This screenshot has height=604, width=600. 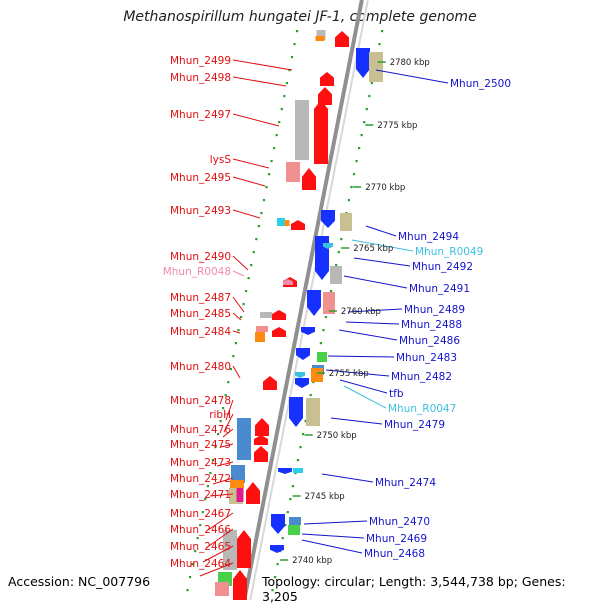 What do you see at coordinates (221, 160) in the screenshot?
I see `left-feature-label: lysS` at bounding box center [221, 160].